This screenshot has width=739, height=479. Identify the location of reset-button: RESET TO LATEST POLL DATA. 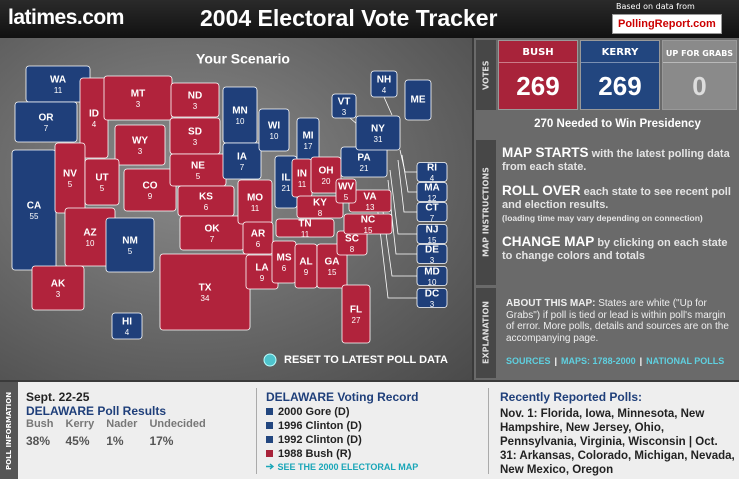
(366, 360).